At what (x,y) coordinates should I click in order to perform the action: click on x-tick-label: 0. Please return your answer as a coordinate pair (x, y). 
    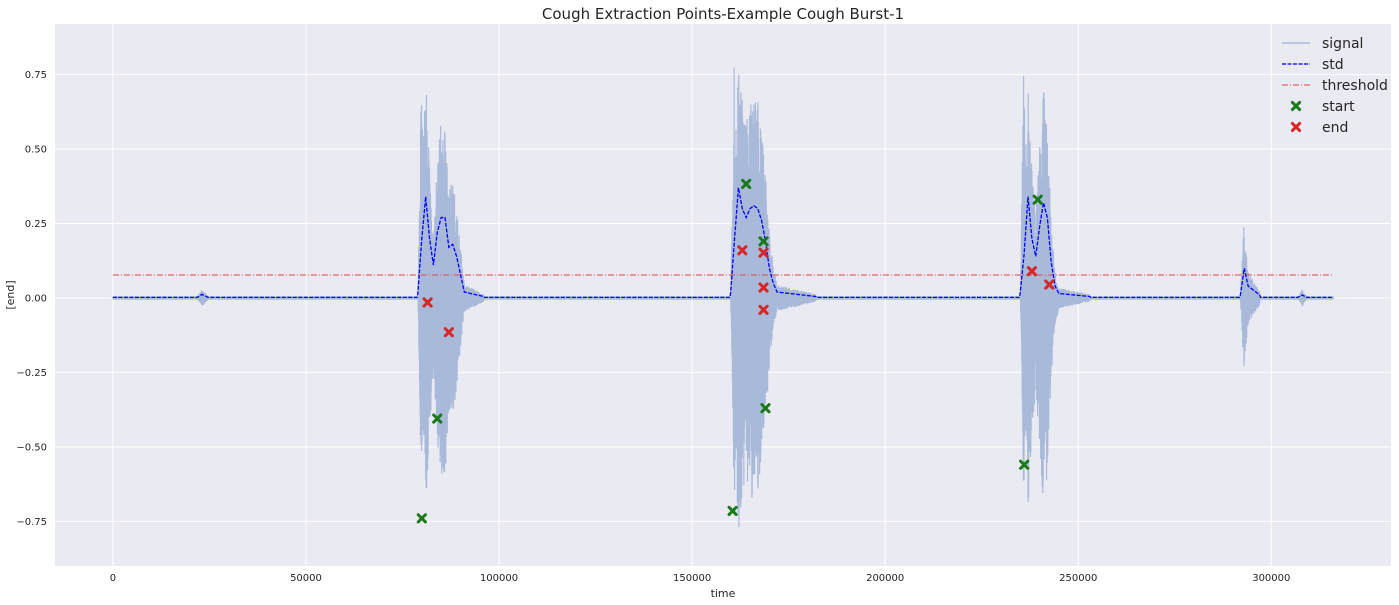
    Looking at the image, I should click on (113, 578).